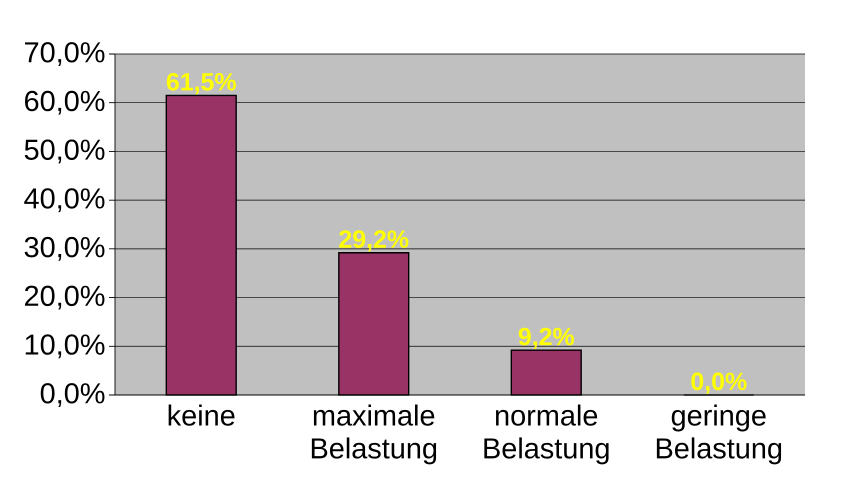 This screenshot has height=479, width=853. I want to click on x-tick-label: maximale Belastung, so click(374, 434).